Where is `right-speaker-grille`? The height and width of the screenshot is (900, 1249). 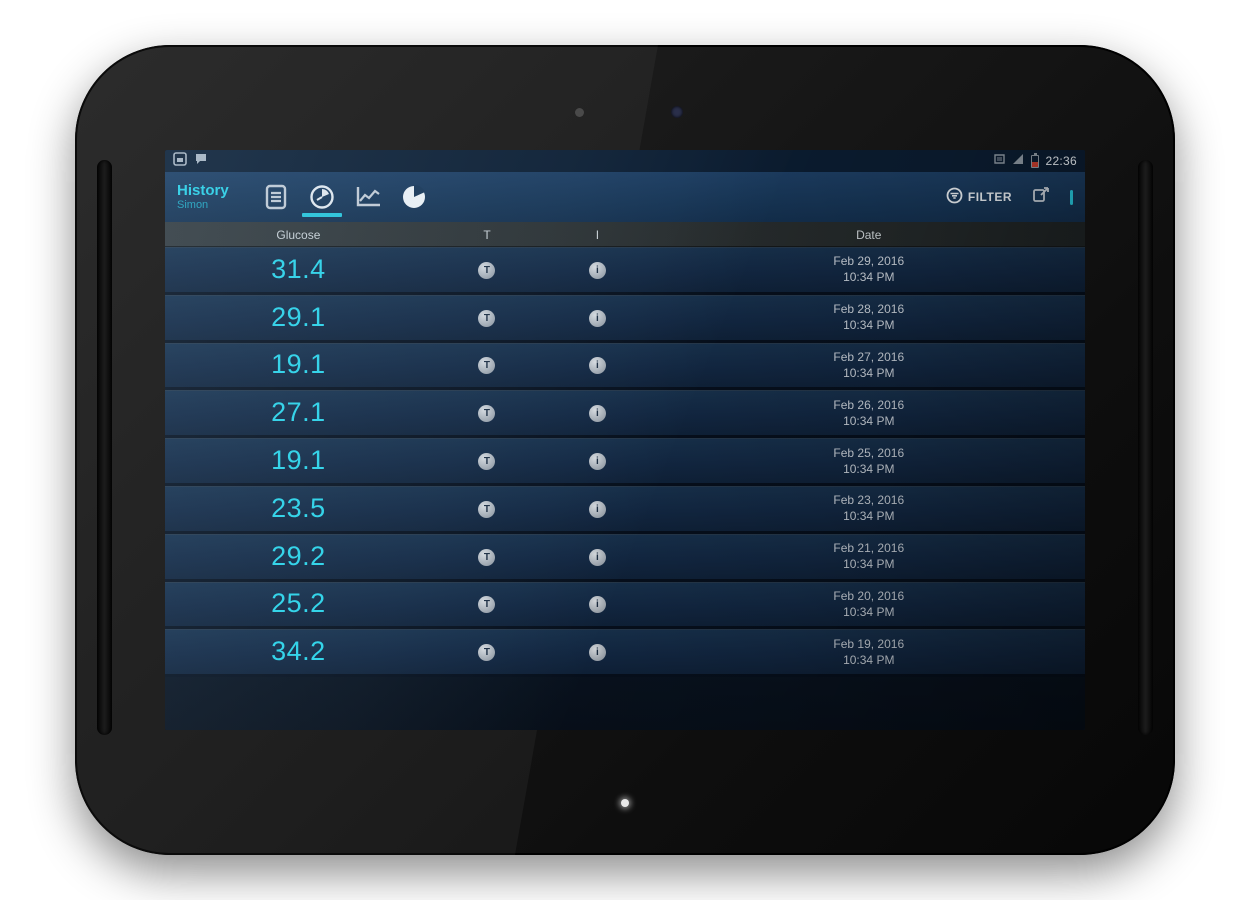 right-speaker-grille is located at coordinates (1145, 447).